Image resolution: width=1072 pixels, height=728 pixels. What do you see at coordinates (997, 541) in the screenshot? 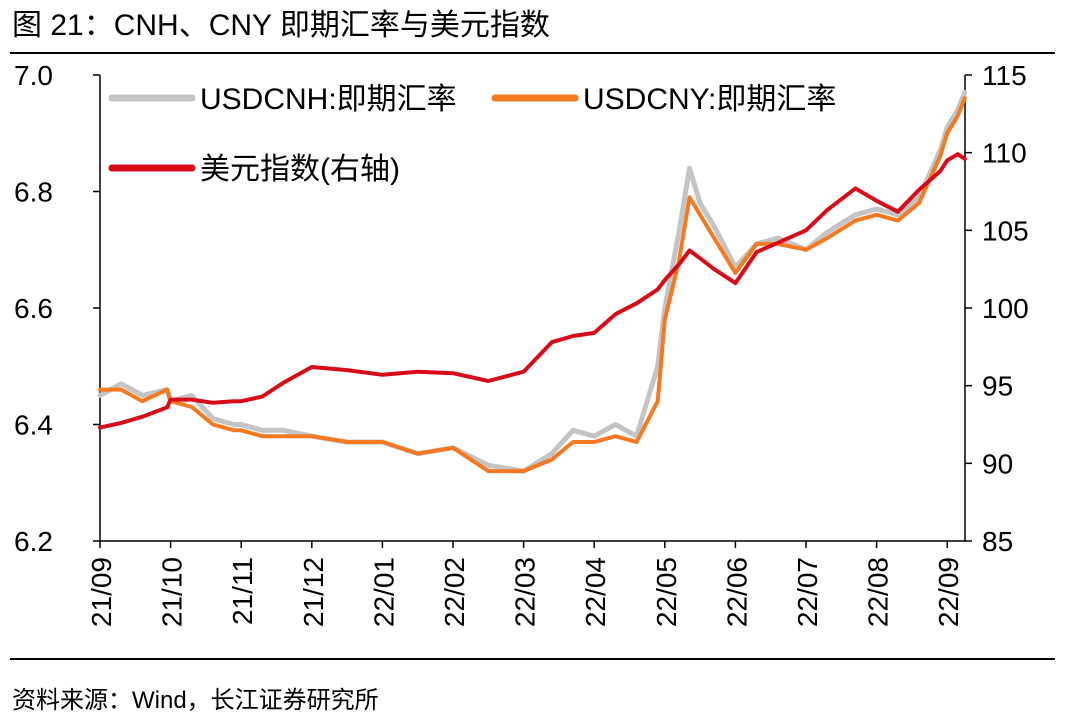
I see `right-y-tick-label: 85` at bounding box center [997, 541].